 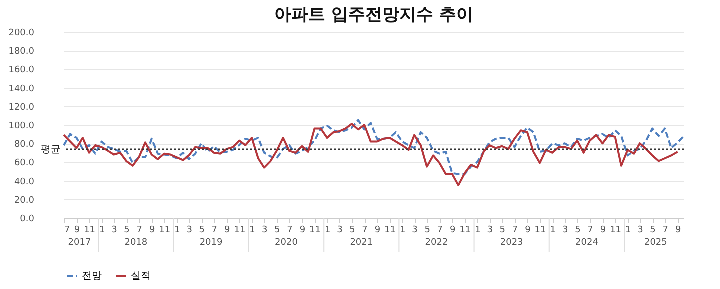 I want to click on y-tick-label: 160.0, so click(x=21, y=71).